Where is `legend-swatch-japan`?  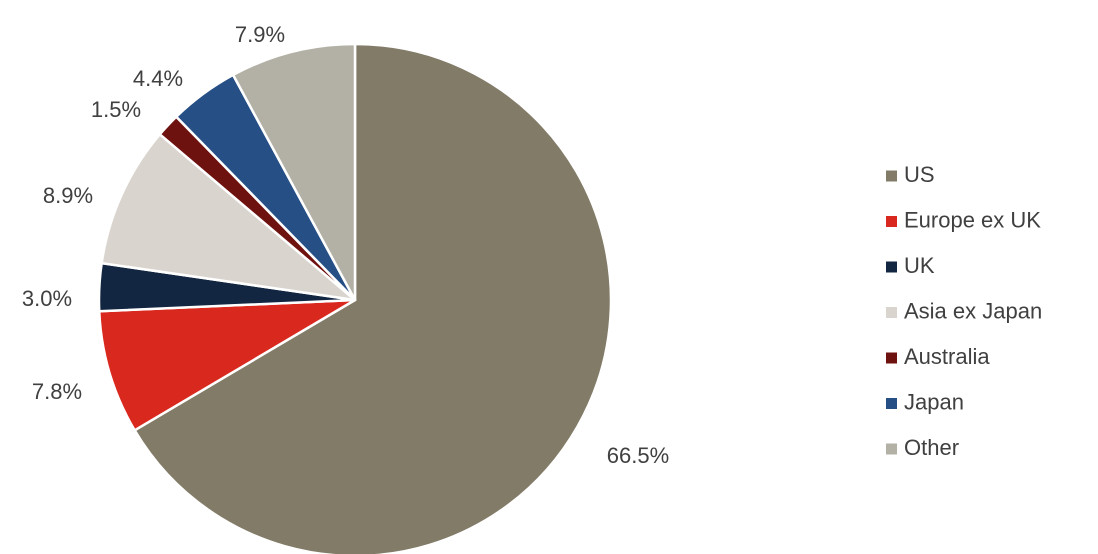
legend-swatch-japan is located at coordinates (891, 403).